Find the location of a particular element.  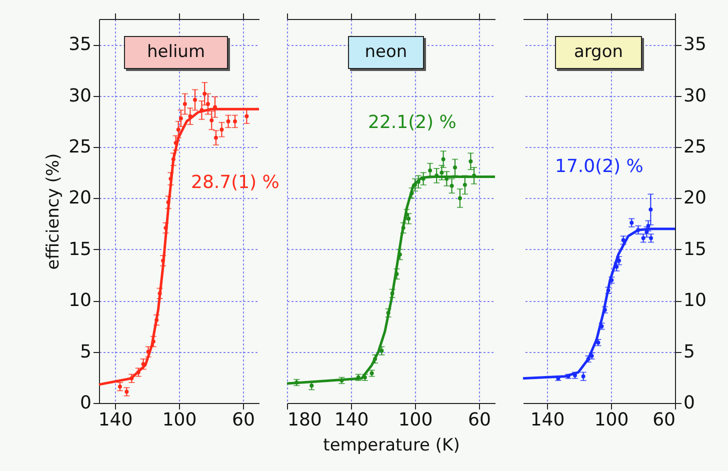

text: argon is located at coordinates (598, 52).